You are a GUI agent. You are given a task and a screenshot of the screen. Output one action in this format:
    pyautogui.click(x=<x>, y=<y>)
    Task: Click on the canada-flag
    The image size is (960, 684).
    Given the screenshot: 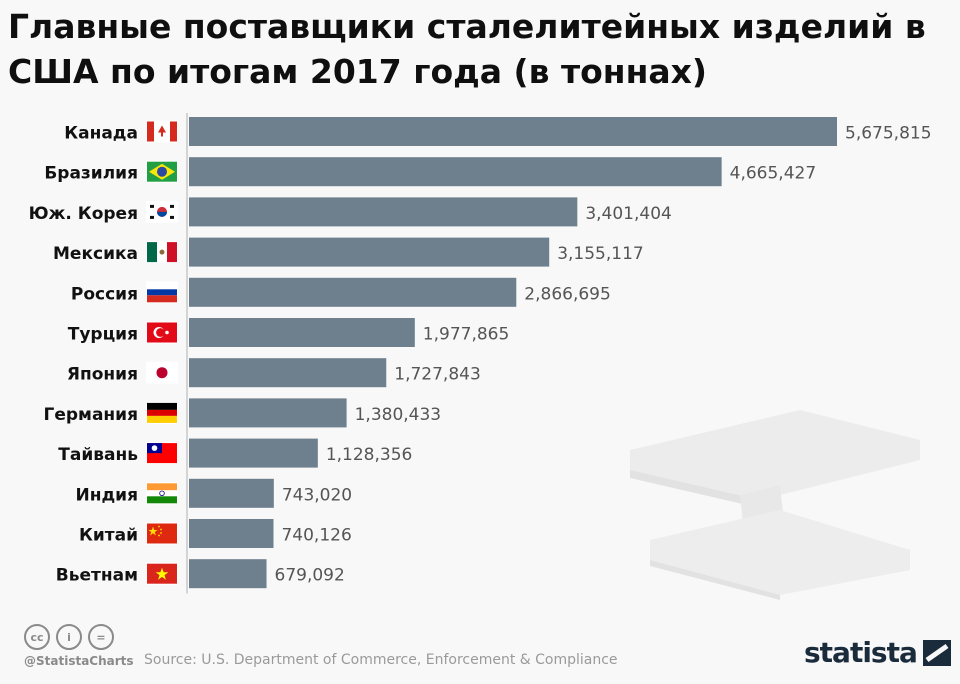 What is the action you would take?
    pyautogui.click(x=162, y=131)
    